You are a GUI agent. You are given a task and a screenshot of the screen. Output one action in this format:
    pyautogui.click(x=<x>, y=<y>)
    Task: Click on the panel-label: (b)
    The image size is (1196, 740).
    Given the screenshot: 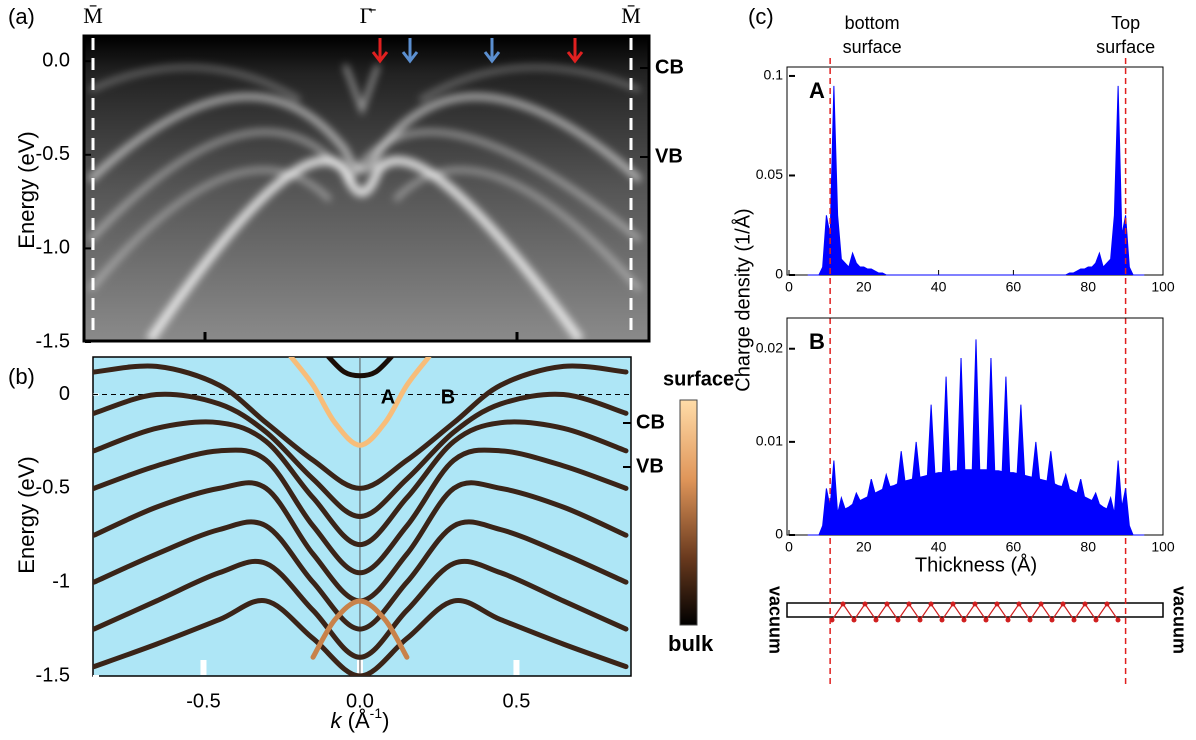 What is the action you would take?
    pyautogui.click(x=21, y=376)
    